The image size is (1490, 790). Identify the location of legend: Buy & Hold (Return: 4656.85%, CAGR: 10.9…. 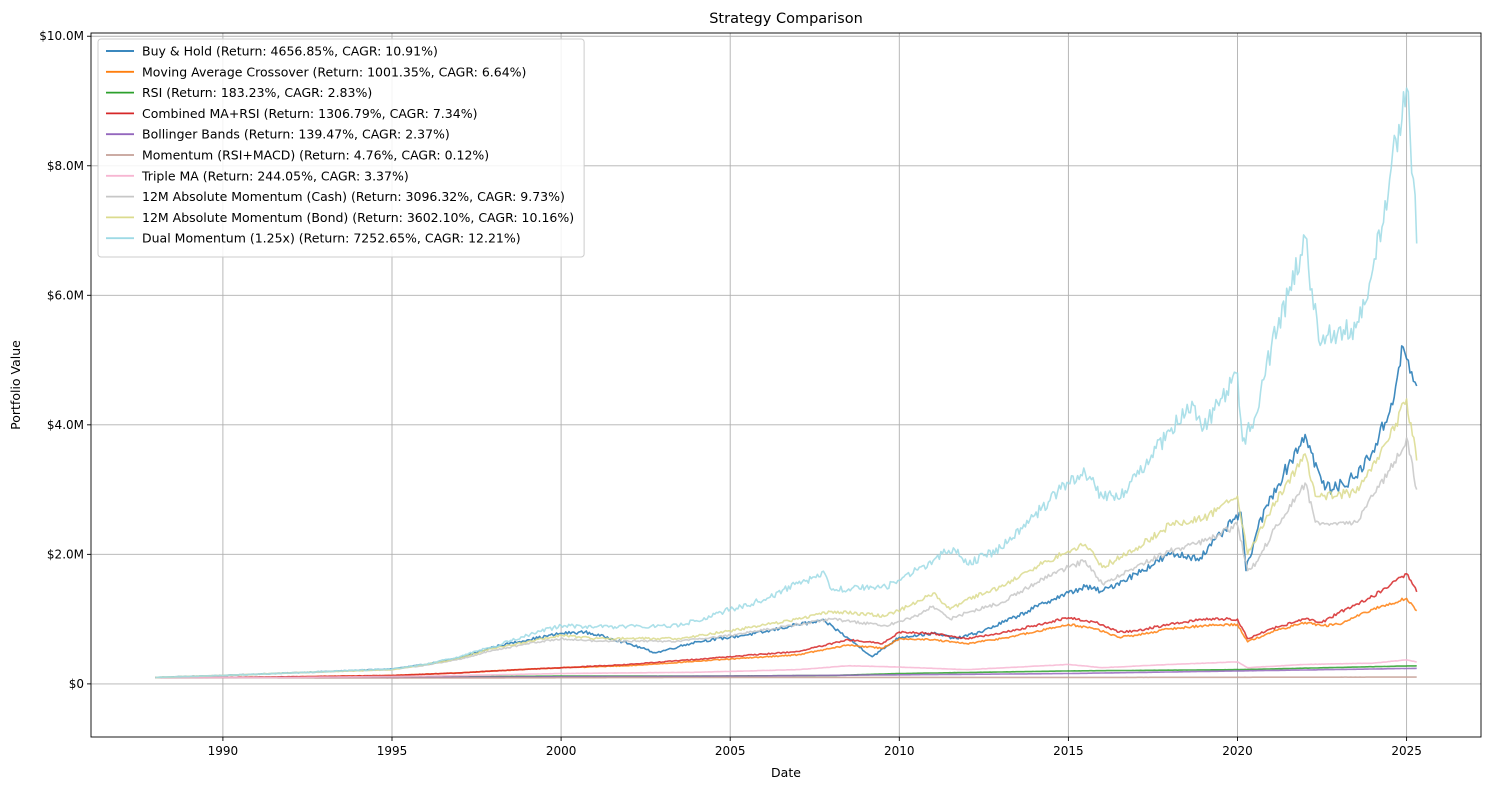
(341, 148).